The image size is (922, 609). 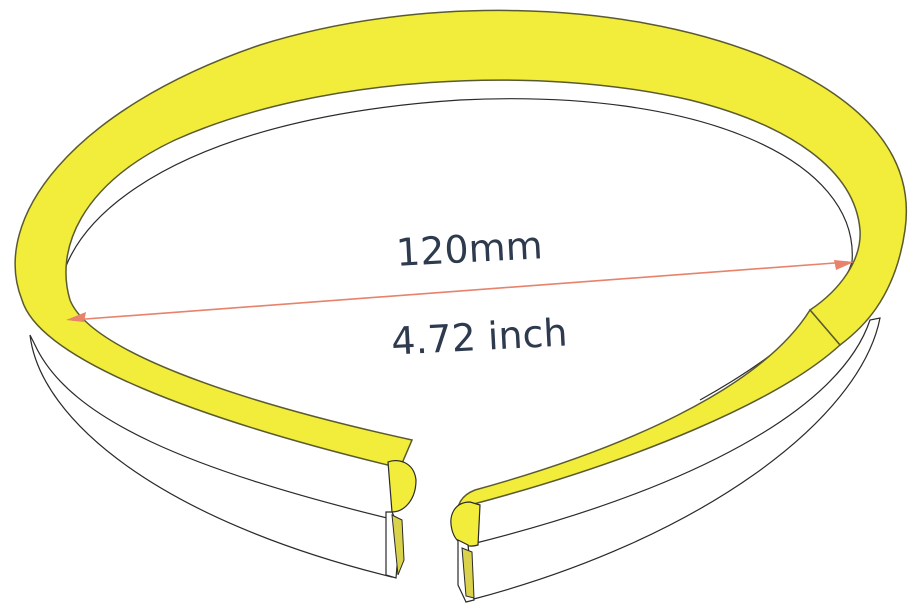 I want to click on dimension-label-imperial: 4.72 inch, so click(x=479, y=336).